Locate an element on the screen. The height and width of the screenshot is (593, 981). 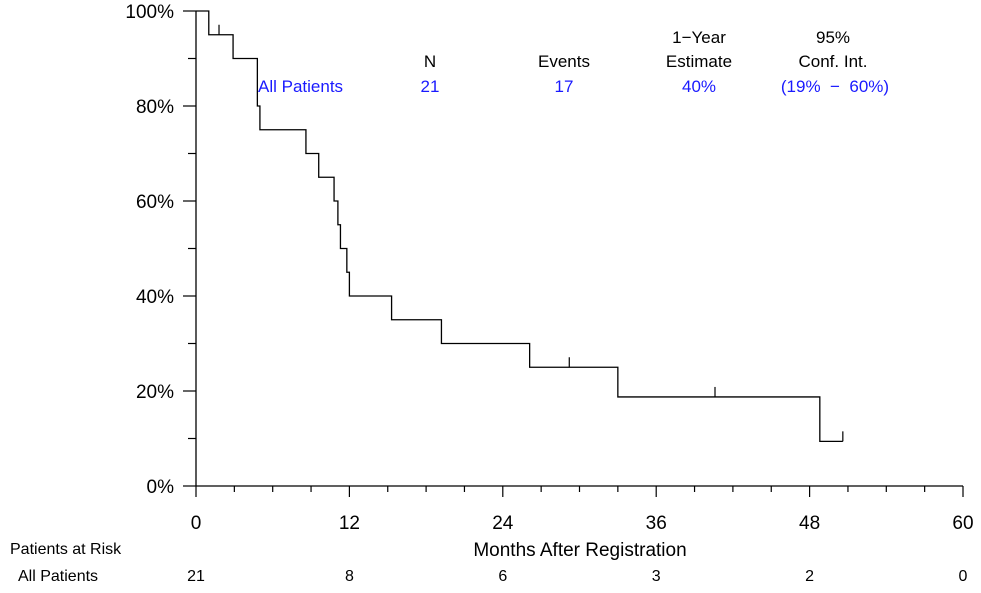
risk-table: Patients at Risk All Patients 21 8 6 3 2 0 is located at coordinates (489, 563).